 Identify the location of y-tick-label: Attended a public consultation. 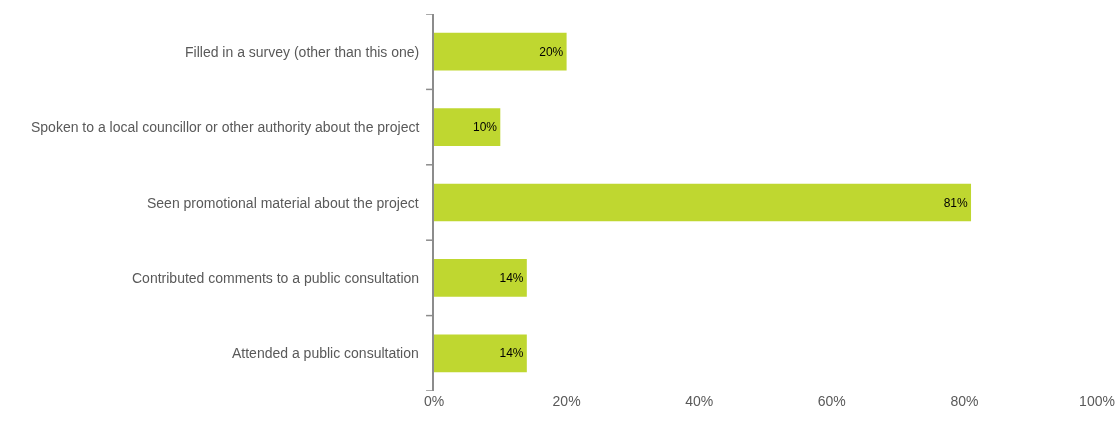
(325, 353).